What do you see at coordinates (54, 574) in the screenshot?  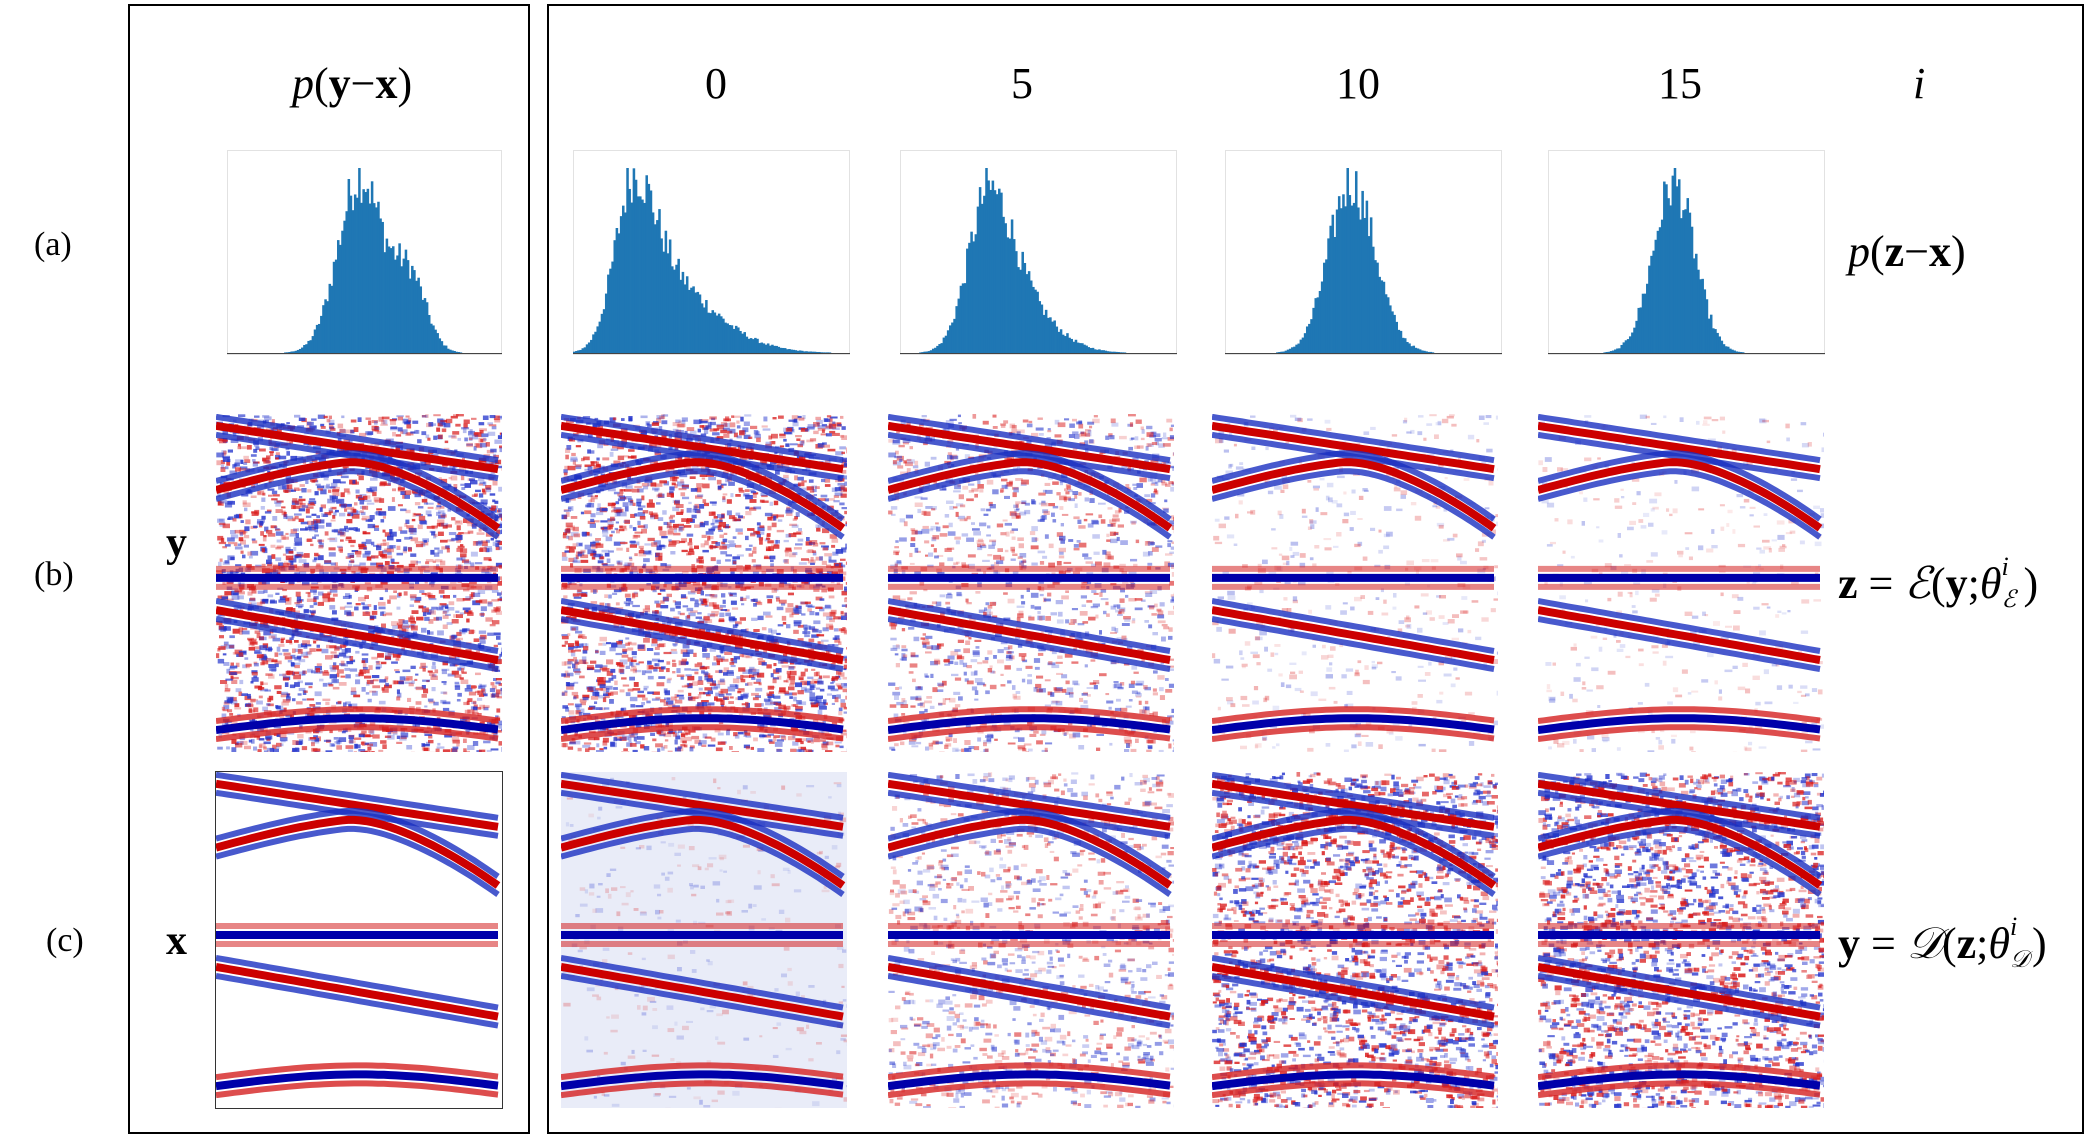 I see `row-label-b: (b)` at bounding box center [54, 574].